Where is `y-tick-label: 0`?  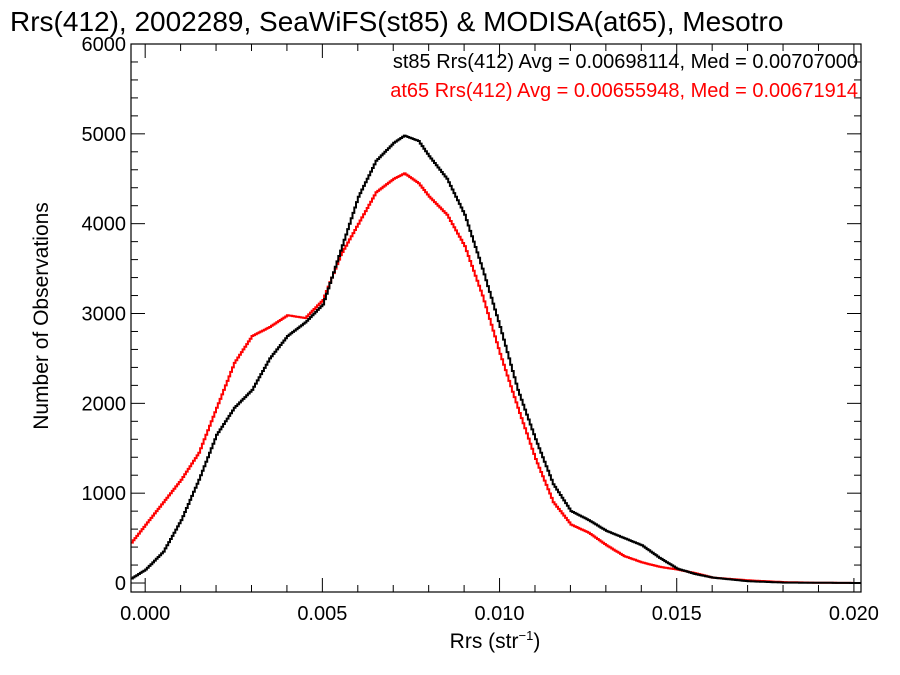
y-tick-label: 0 is located at coordinates (120, 584).